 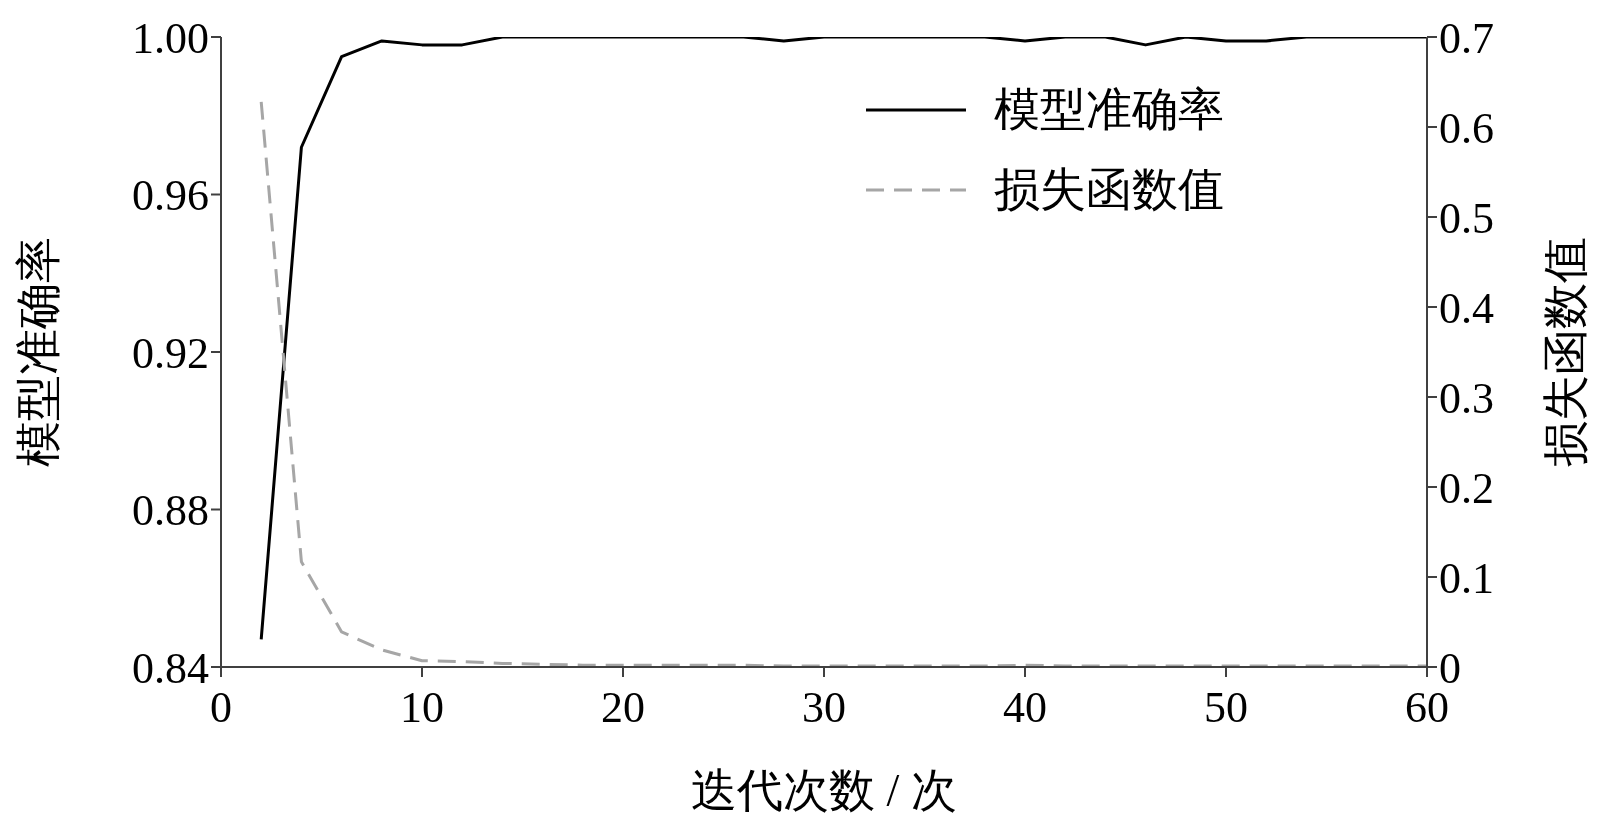 I want to click on y2-tick-label: 0.3, so click(x=1466, y=398).